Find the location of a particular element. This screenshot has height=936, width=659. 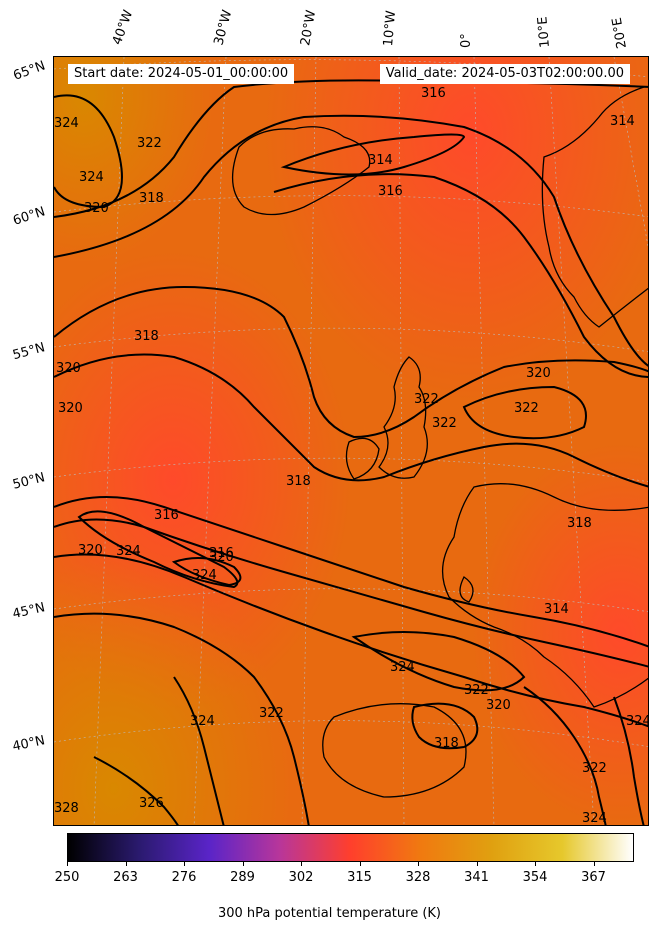

colorbar is located at coordinates (350, 847).